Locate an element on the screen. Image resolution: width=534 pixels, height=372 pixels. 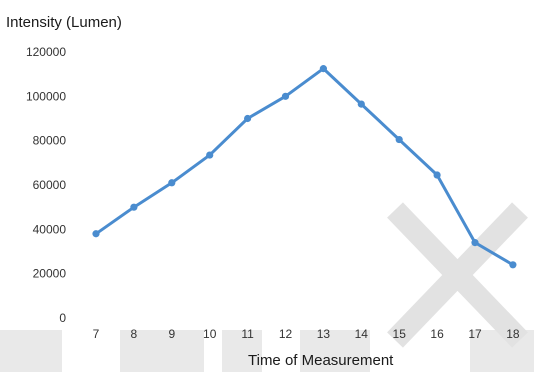
watermark-stroke is located at coordinates (457, 275).